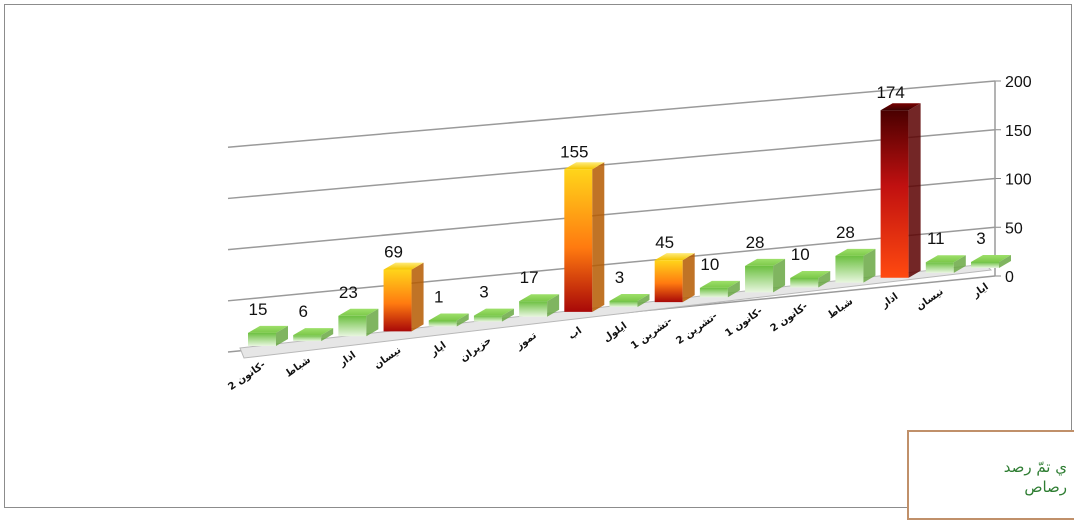 This screenshot has height=520, width=1074. I want to click on y-tick-label: 150, so click(1018, 131).